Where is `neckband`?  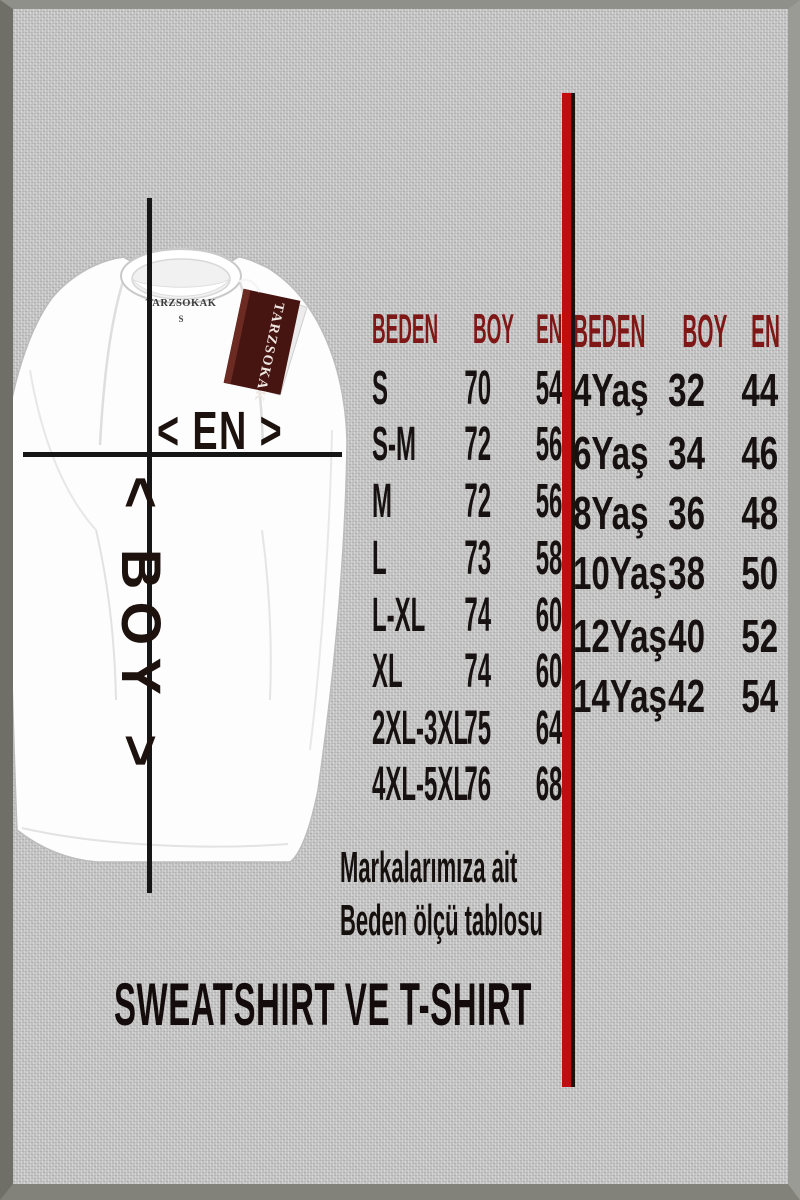
neckband is located at coordinates (181, 287).